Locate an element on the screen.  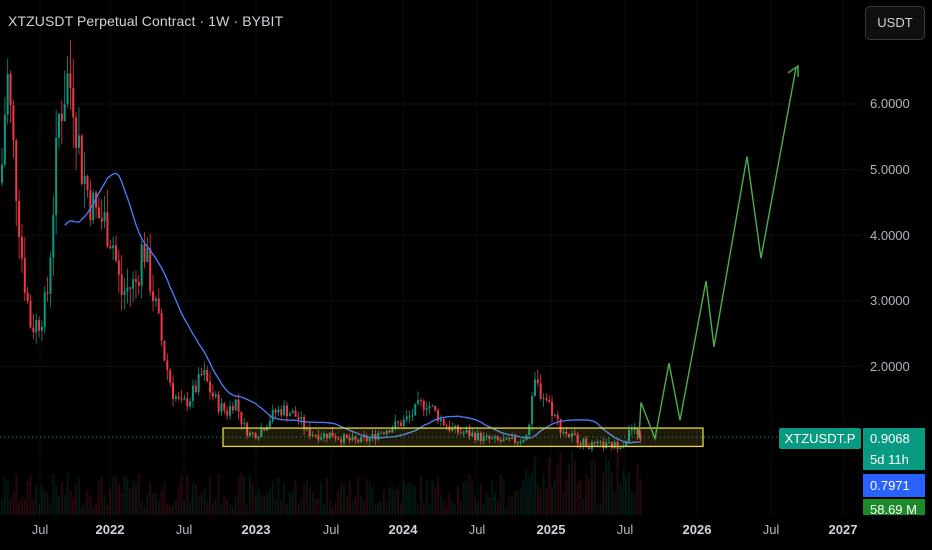
x-axis-label: Jul is located at coordinates (40, 529).